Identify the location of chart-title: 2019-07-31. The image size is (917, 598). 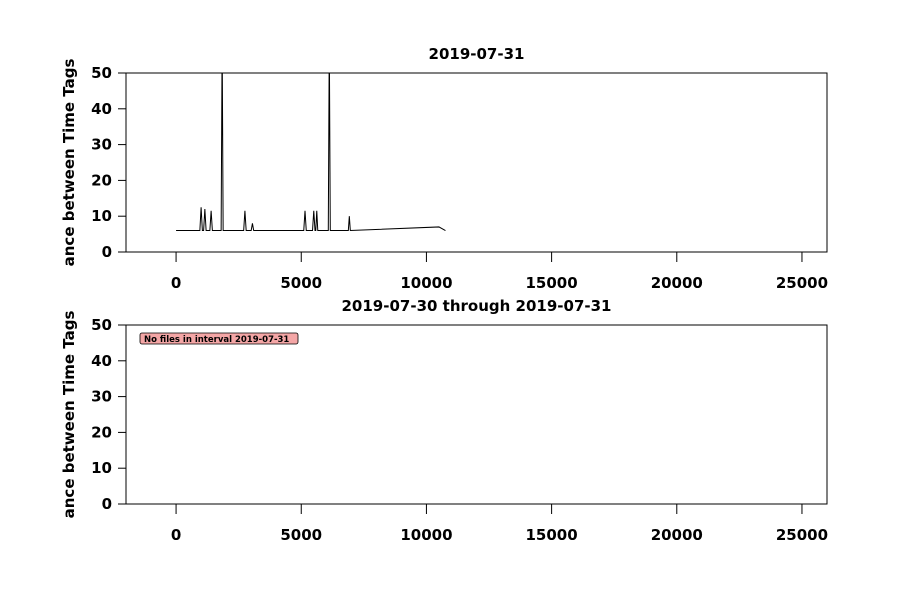
(477, 54).